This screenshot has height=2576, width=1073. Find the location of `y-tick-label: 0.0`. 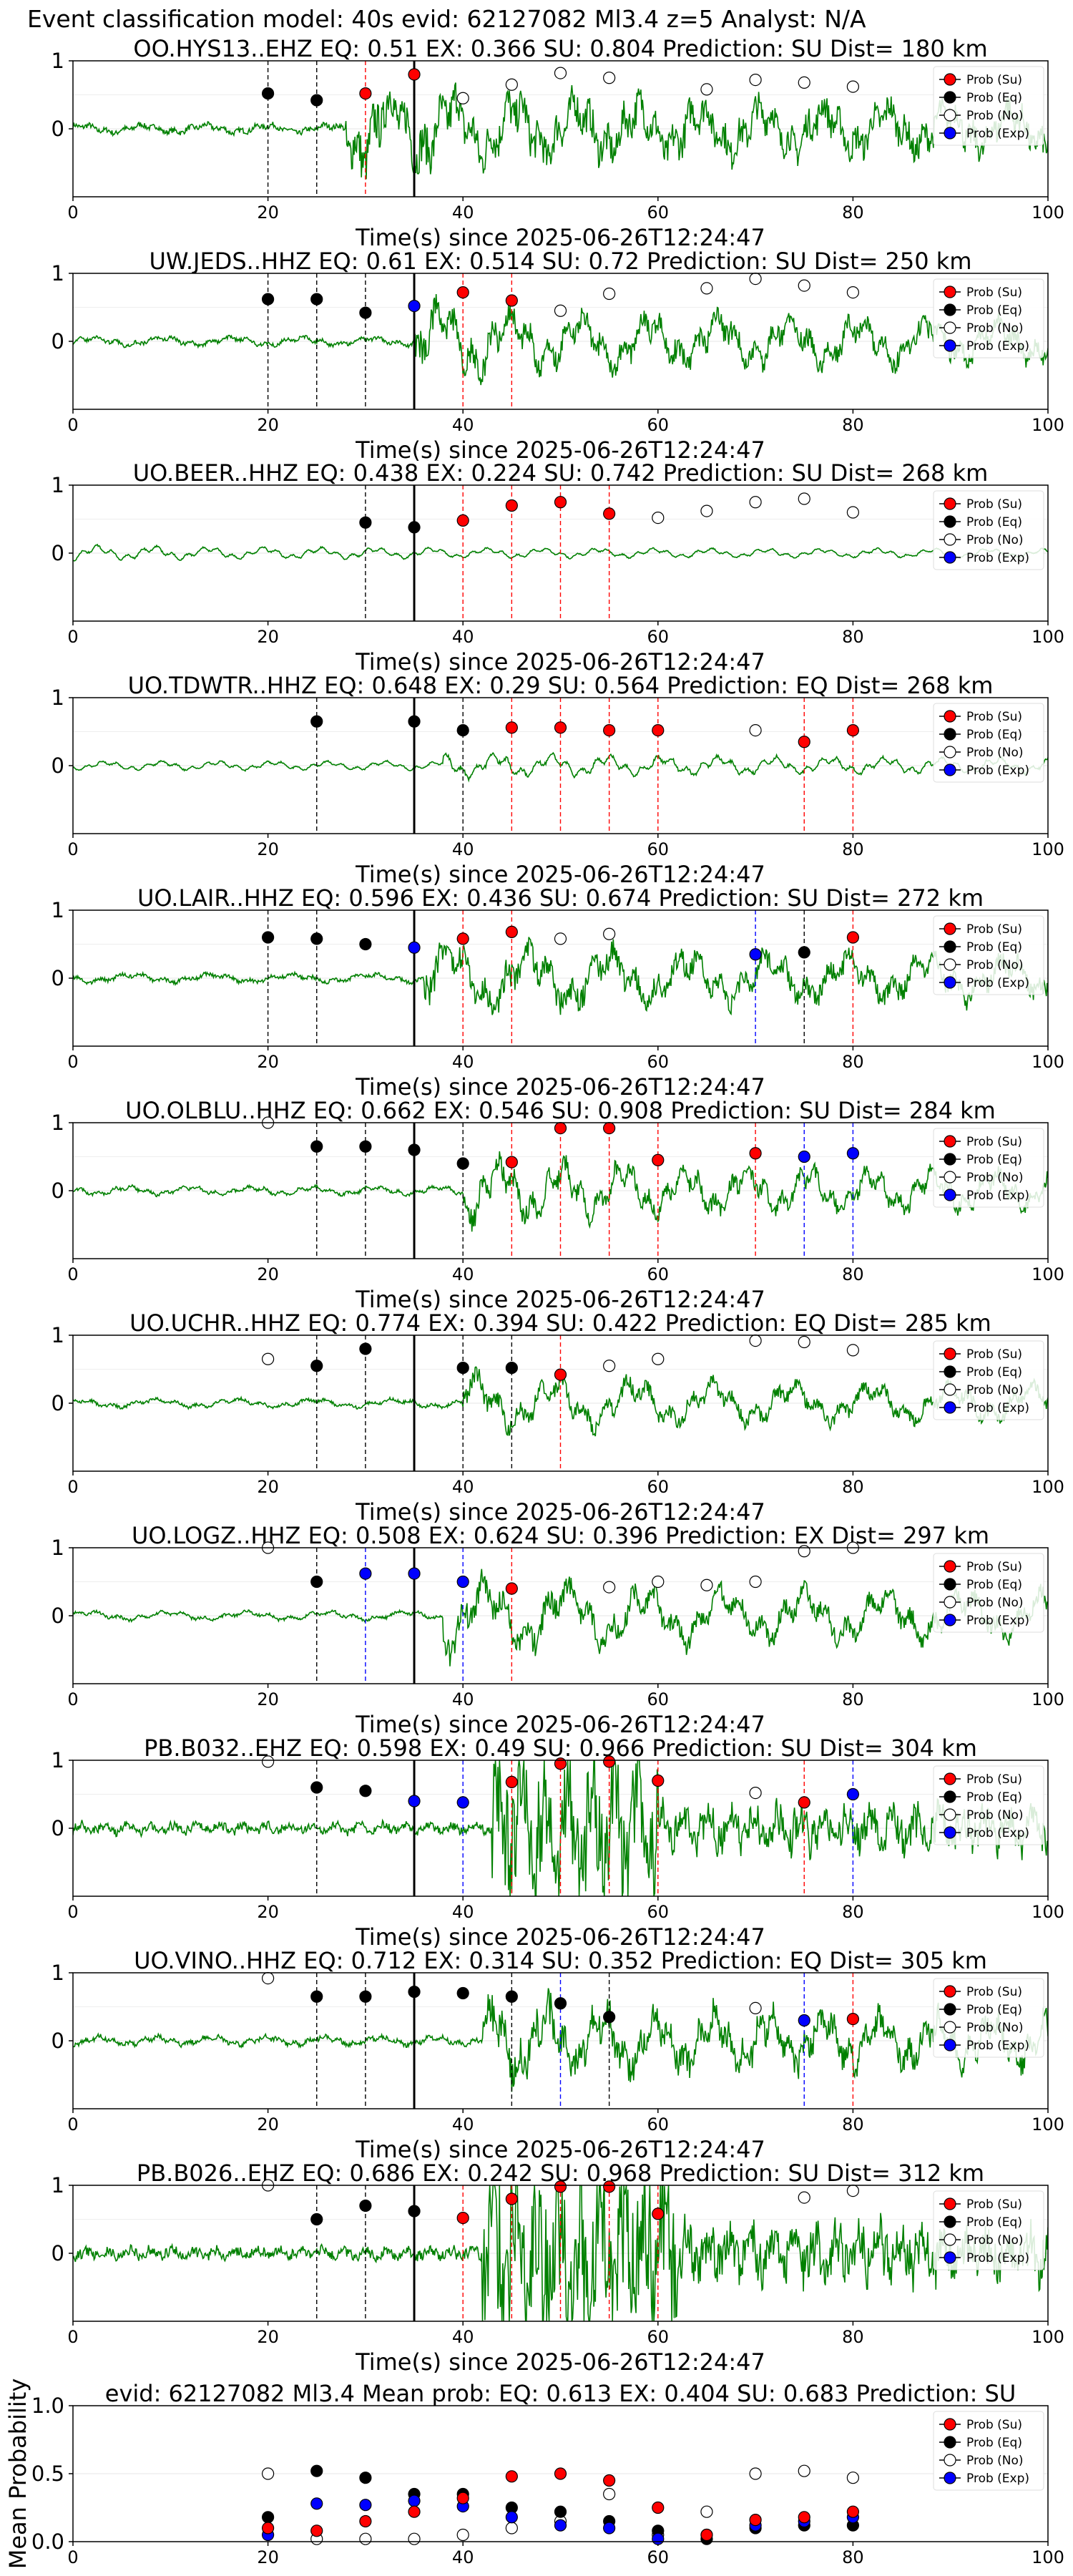

y-tick-label: 0.0 is located at coordinates (48, 2541).